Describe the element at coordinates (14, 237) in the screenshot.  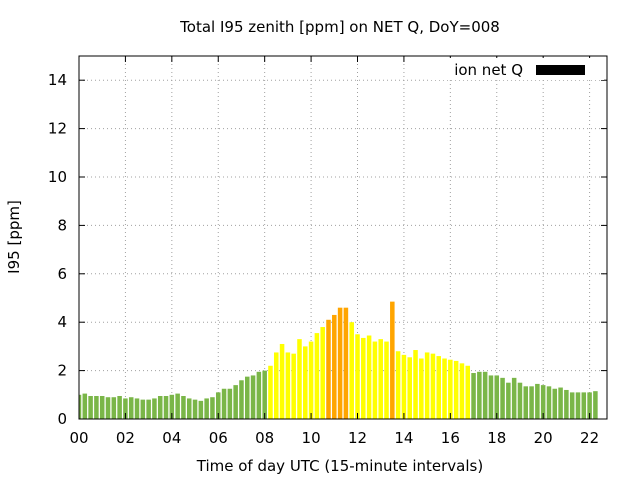
I see `y-axis-label: I95 [ppm]` at that location.